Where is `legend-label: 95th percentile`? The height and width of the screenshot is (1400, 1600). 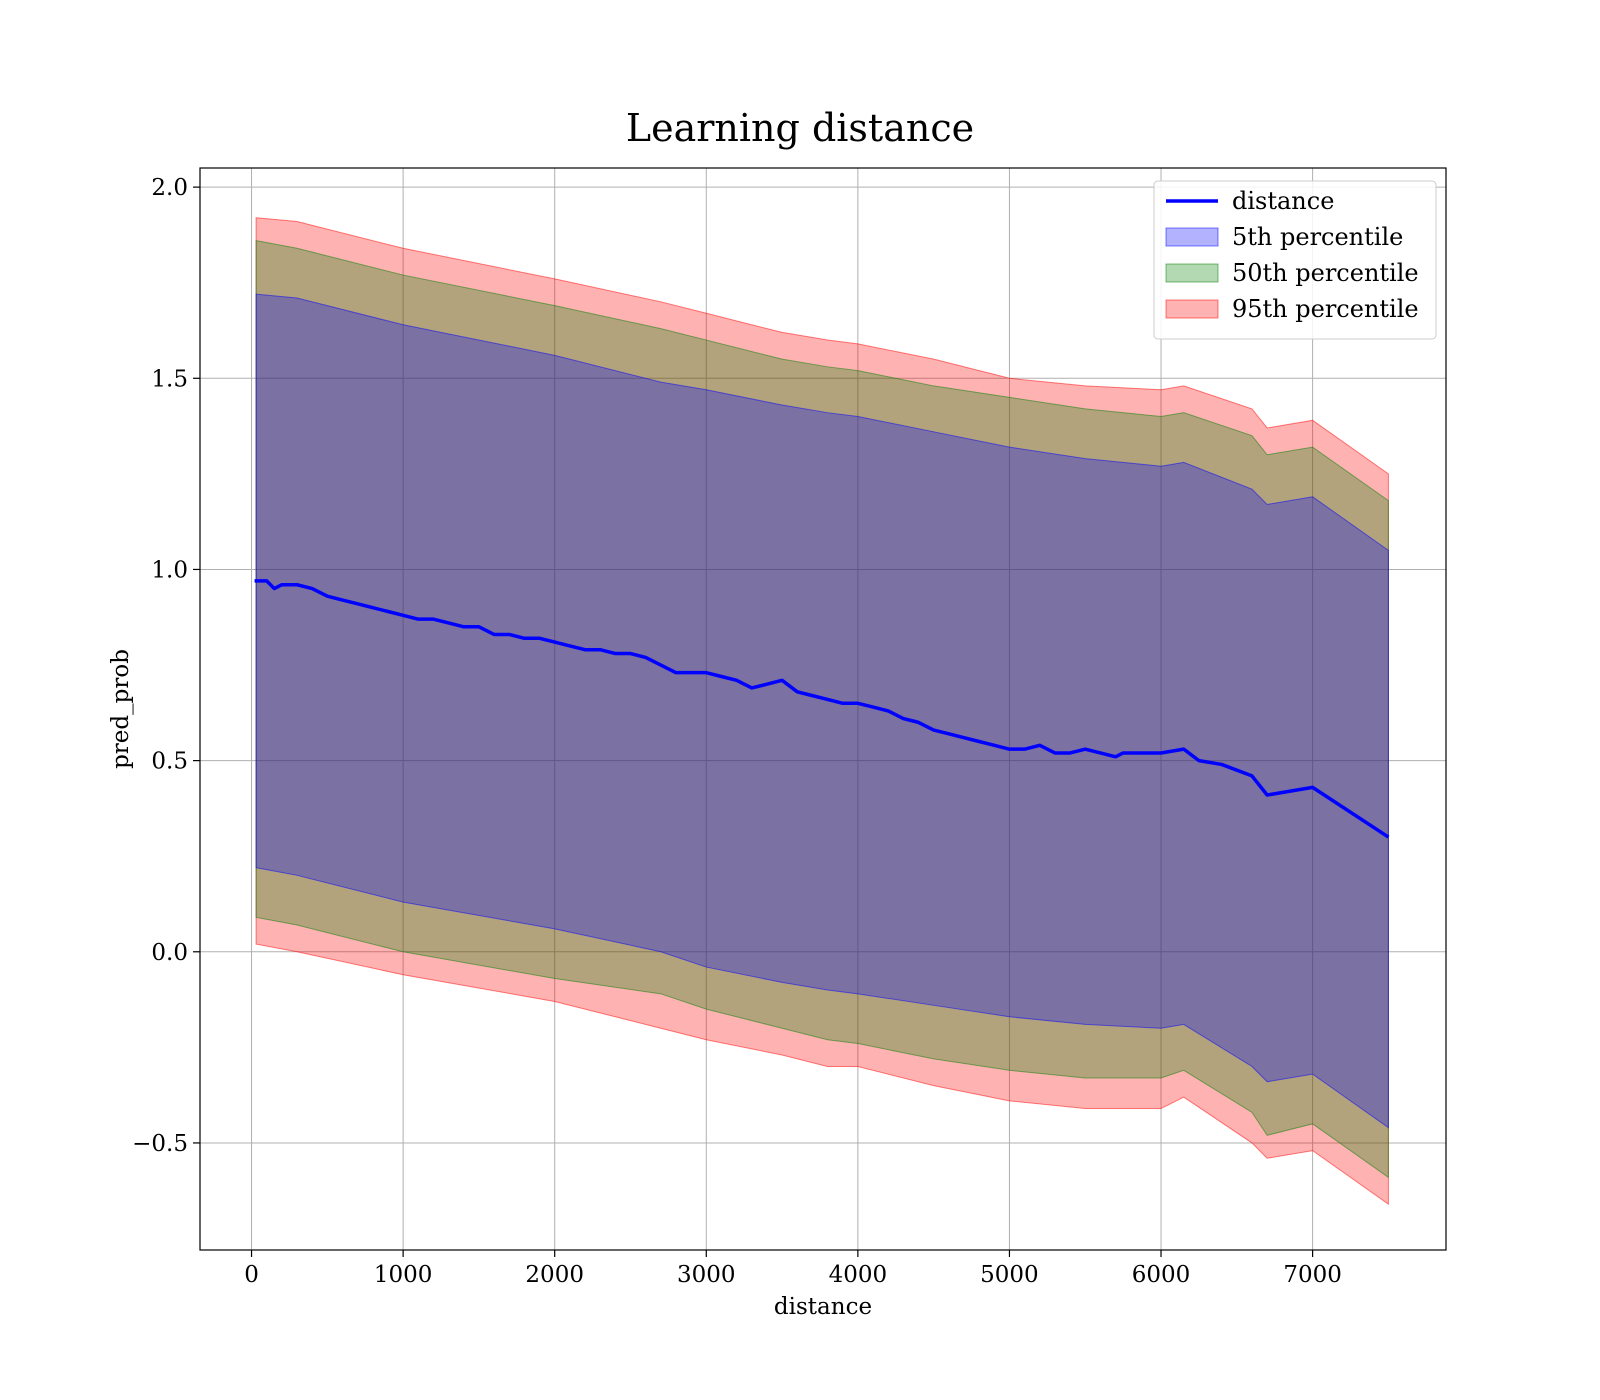
legend-label: 95th percentile is located at coordinates (1325, 309).